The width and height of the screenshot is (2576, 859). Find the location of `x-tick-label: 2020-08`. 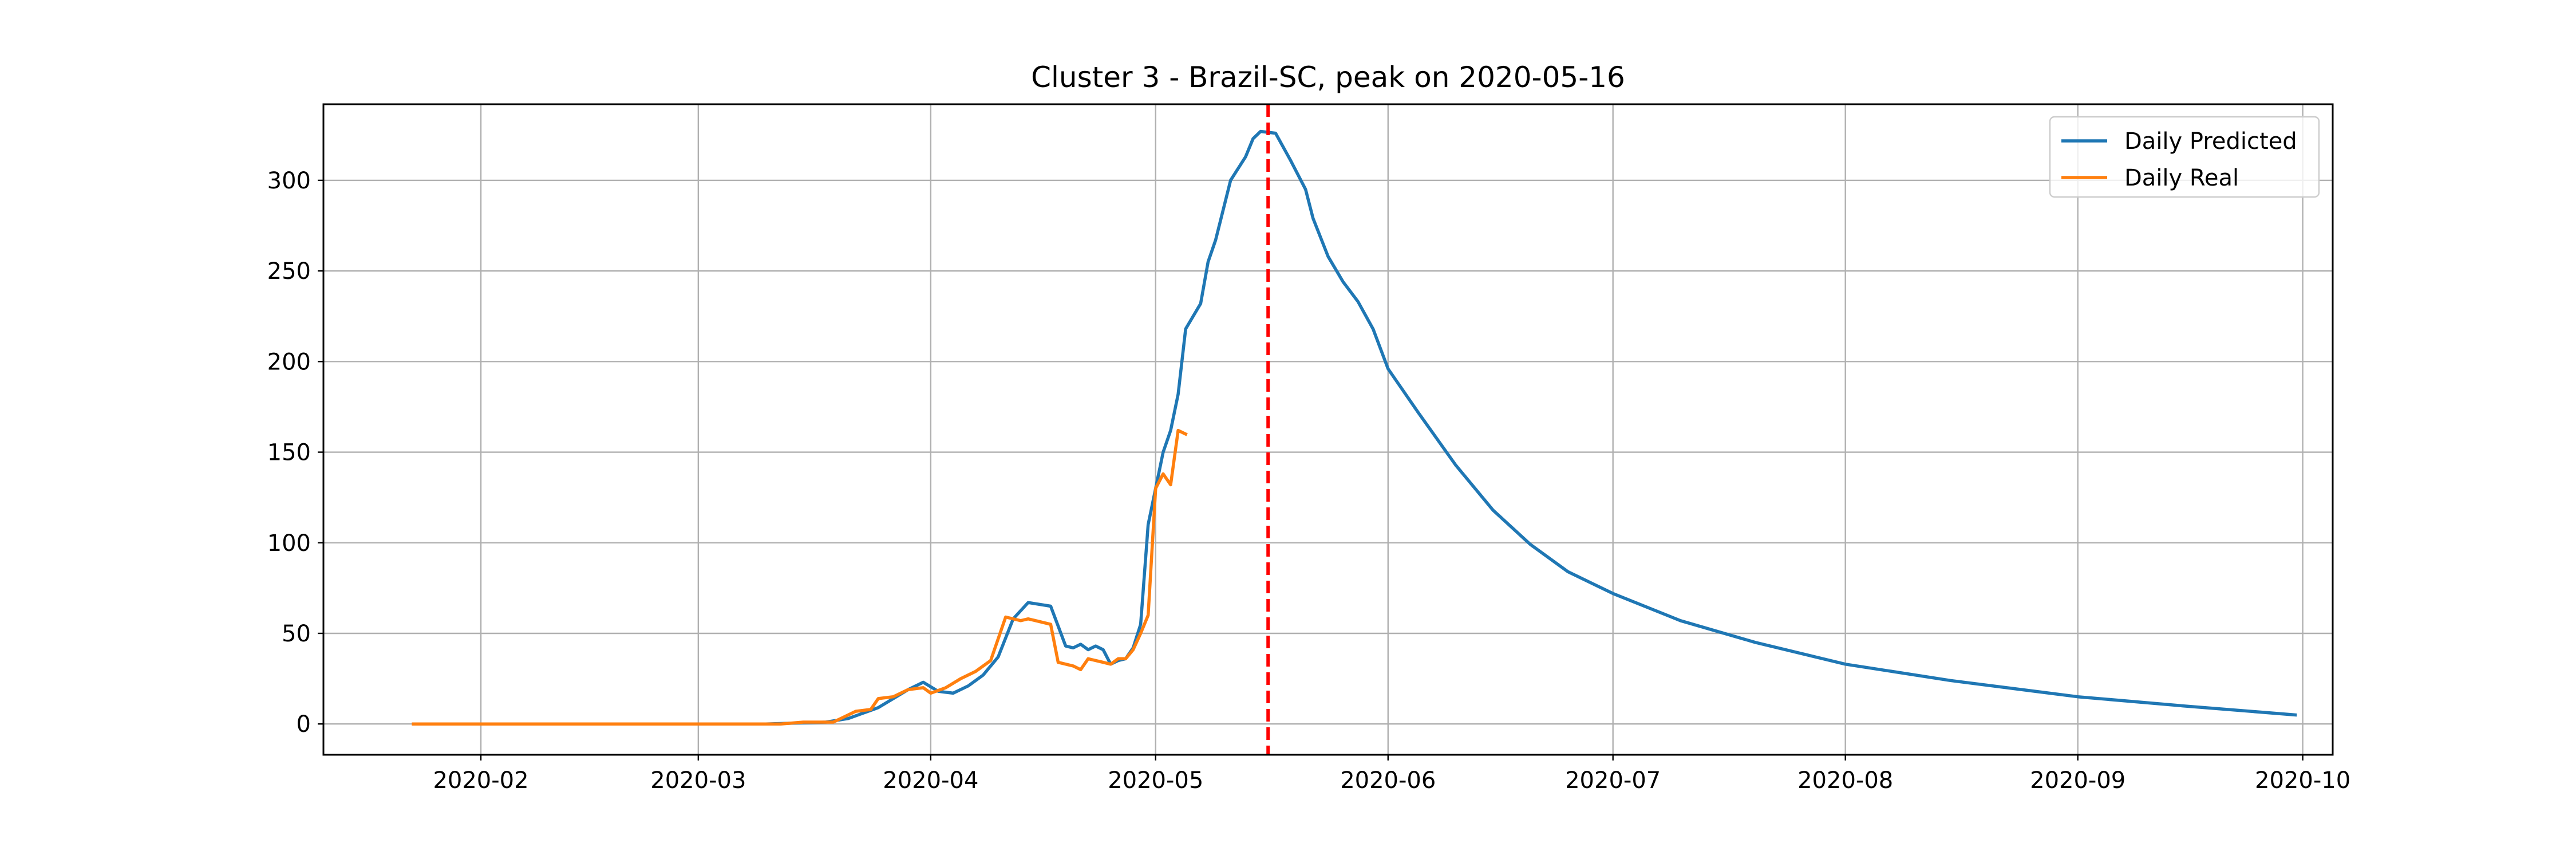

x-tick-label: 2020-08 is located at coordinates (1845, 780).